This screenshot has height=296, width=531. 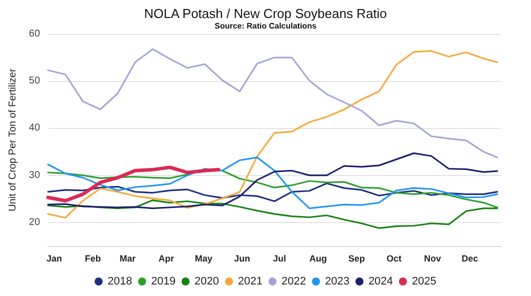 What do you see at coordinates (357, 259) in the screenshot?
I see `x-tick-label: Sep` at bounding box center [357, 259].